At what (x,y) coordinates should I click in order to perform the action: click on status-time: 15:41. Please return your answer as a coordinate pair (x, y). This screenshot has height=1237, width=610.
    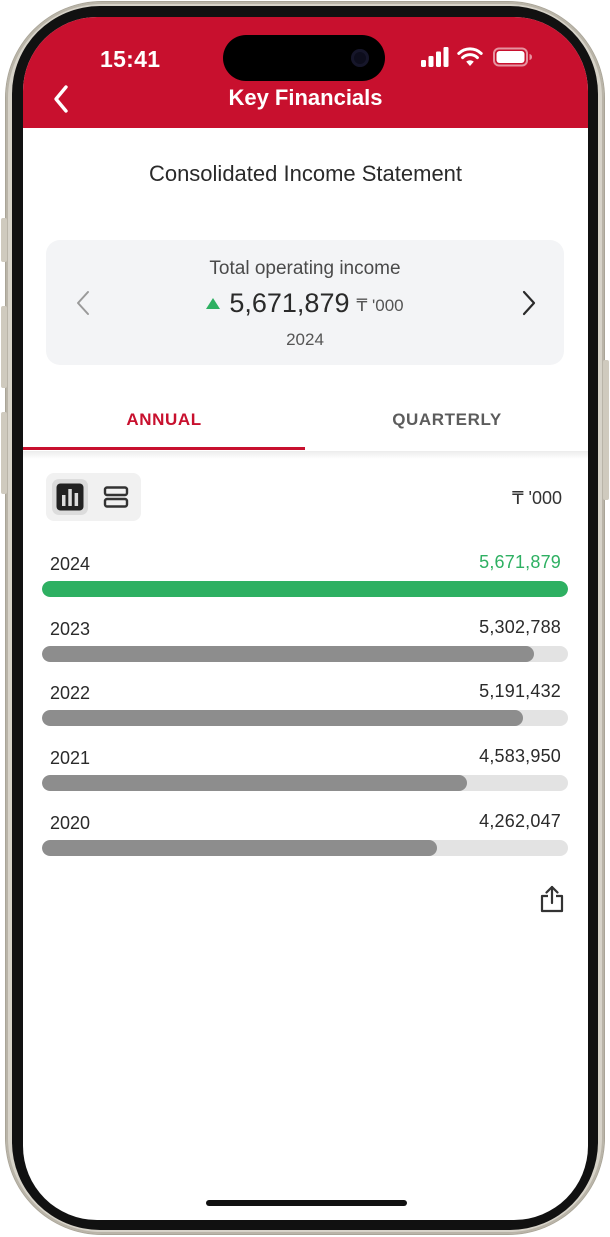
    Looking at the image, I should click on (130, 59).